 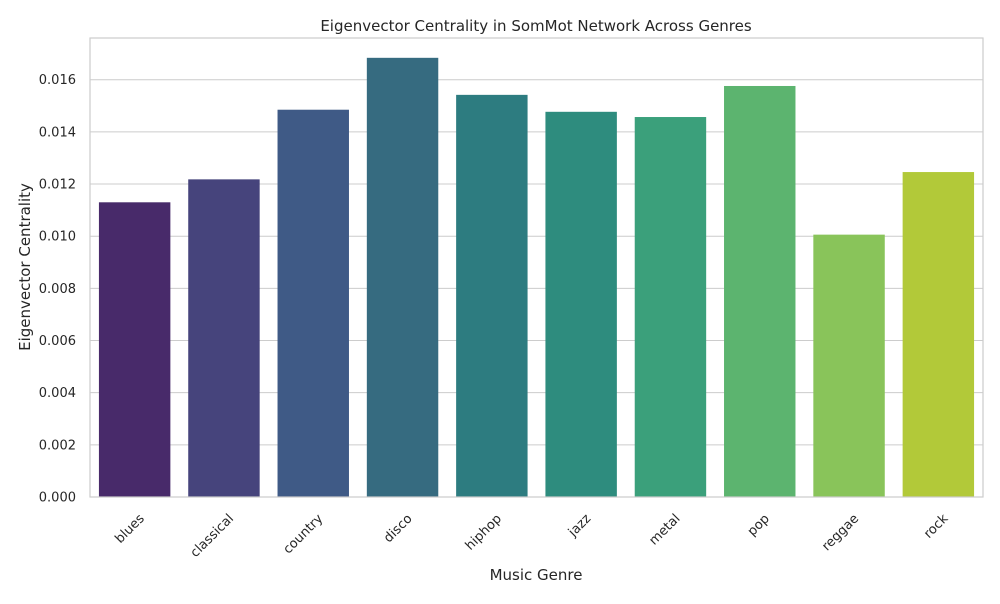 What do you see at coordinates (57, 132) in the screenshot?
I see `y-tick-label: 0.014` at bounding box center [57, 132].